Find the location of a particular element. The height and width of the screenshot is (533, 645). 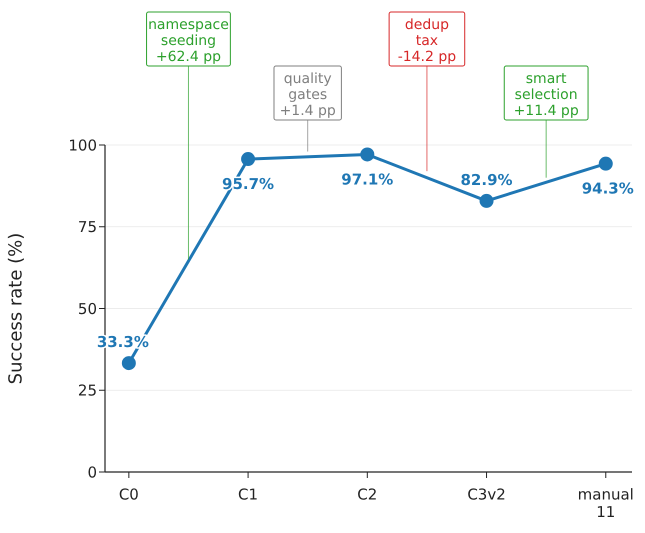

data-label: 94.3% is located at coordinates (608, 189).